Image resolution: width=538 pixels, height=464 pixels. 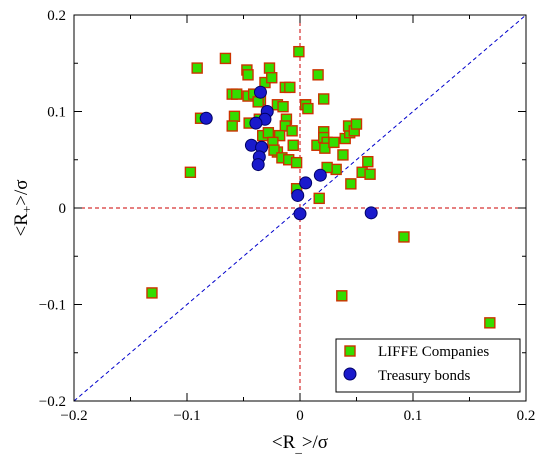 What do you see at coordinates (424, 376) in the screenshot?
I see `legend-label-treasury: Treasury bonds` at bounding box center [424, 376].